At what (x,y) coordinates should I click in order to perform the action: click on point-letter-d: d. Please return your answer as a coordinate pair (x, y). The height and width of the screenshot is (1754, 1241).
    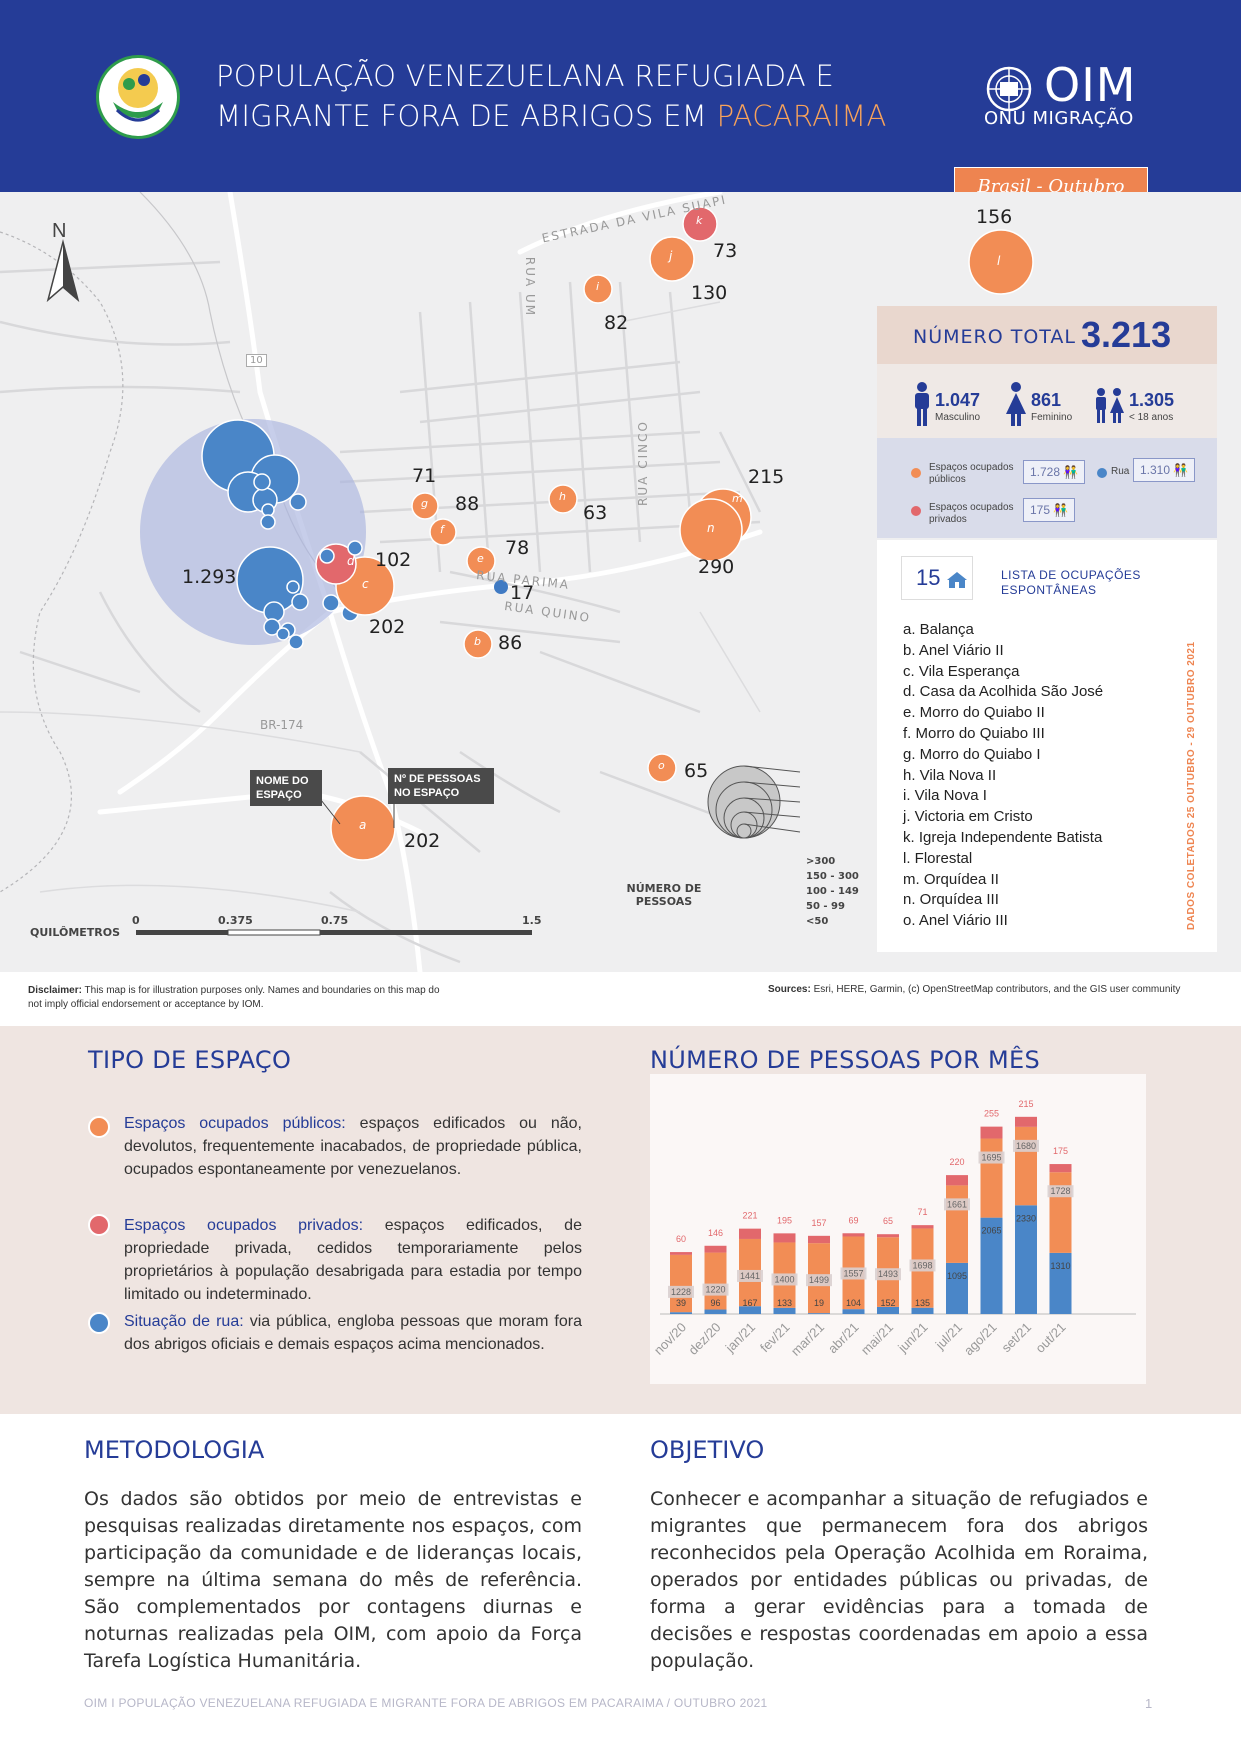
    Looking at the image, I should click on (351, 561).